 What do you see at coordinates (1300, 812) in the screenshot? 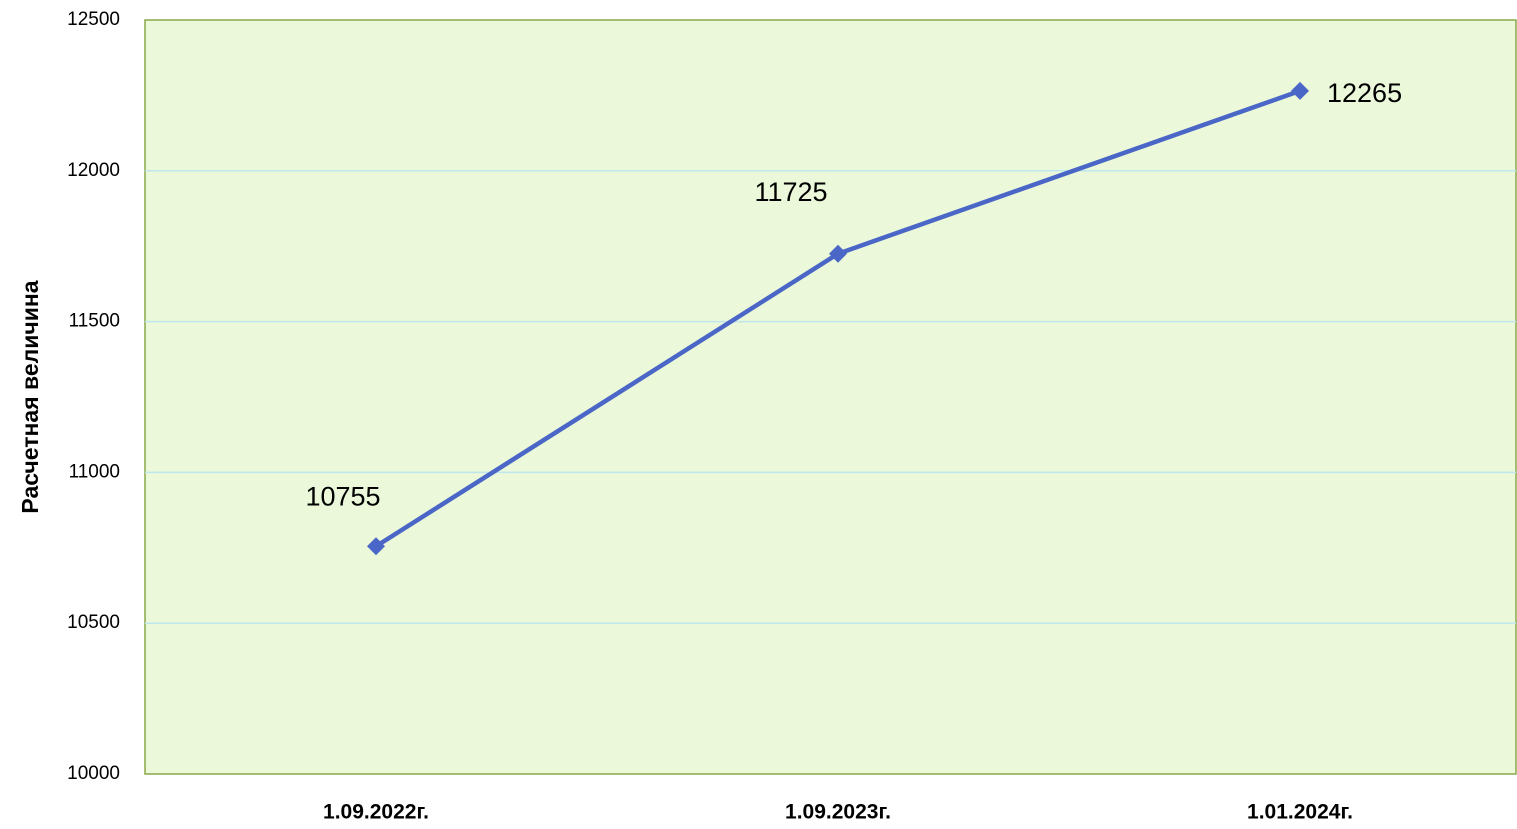
I see `x-tick-label: 1.01.2024г.` at bounding box center [1300, 812].